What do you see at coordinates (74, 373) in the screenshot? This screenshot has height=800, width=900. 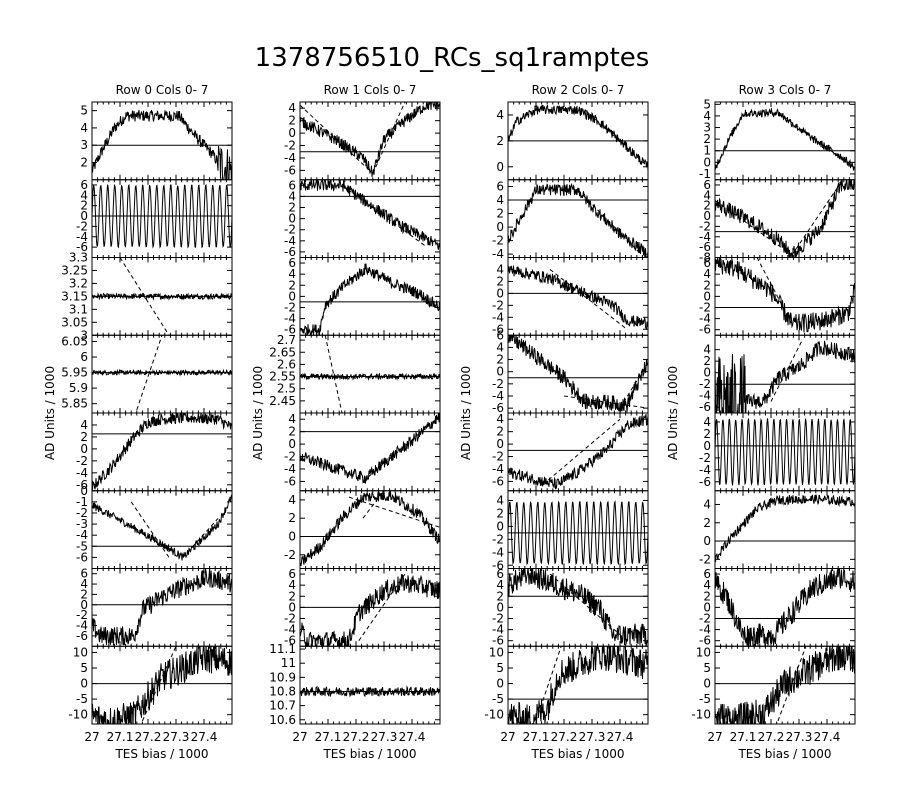 I see `y-tick-label: 5.95` at bounding box center [74, 373].